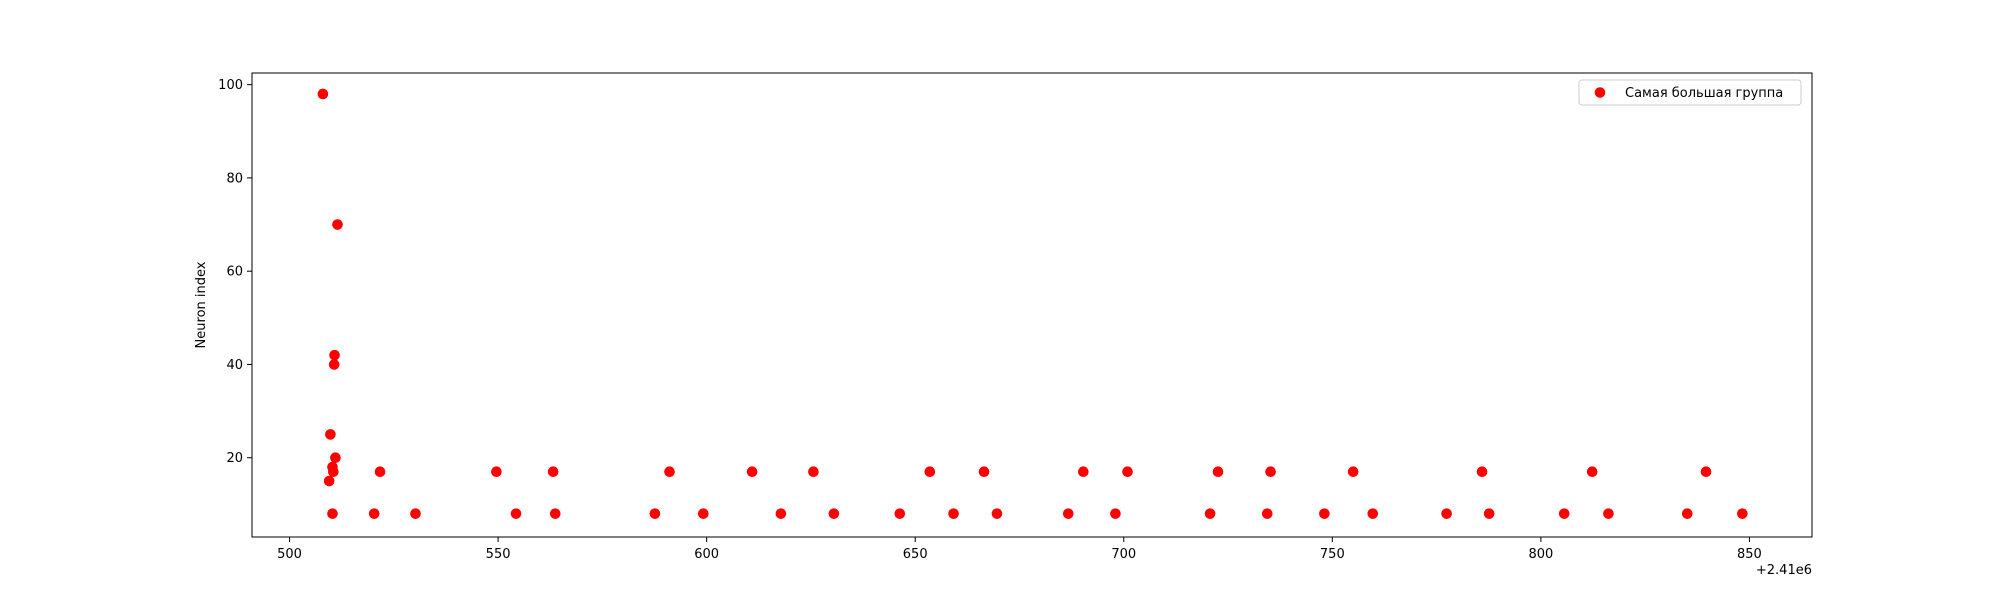 This screenshot has height=600, width=2000. I want to click on x-tick-label: 500, so click(289, 554).